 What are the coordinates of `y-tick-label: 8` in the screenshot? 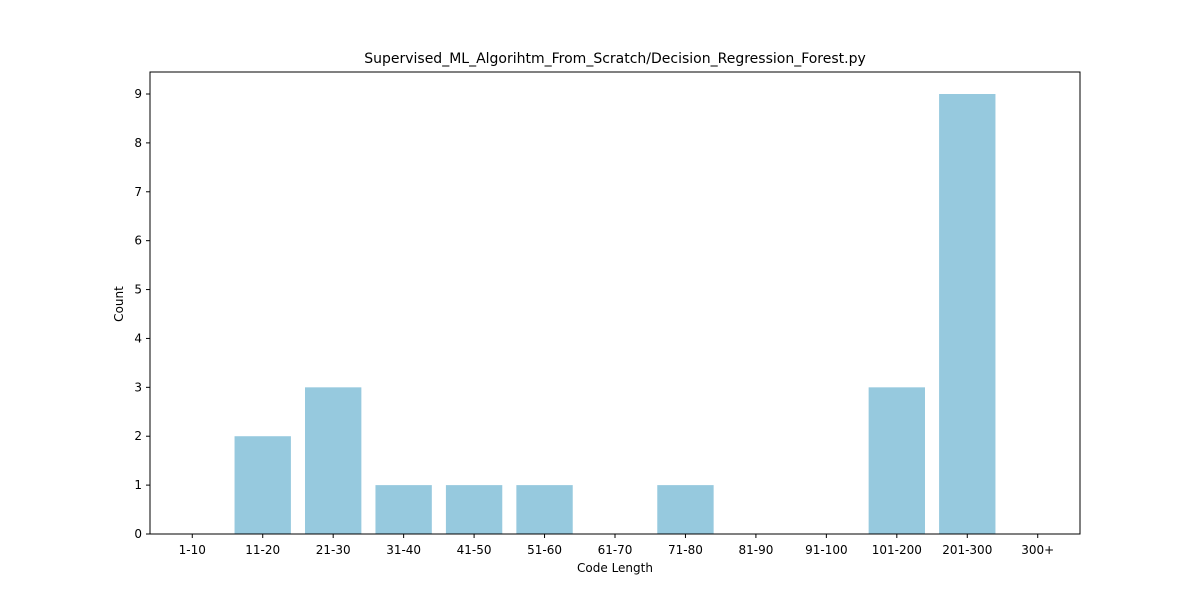 It's located at (138, 143).